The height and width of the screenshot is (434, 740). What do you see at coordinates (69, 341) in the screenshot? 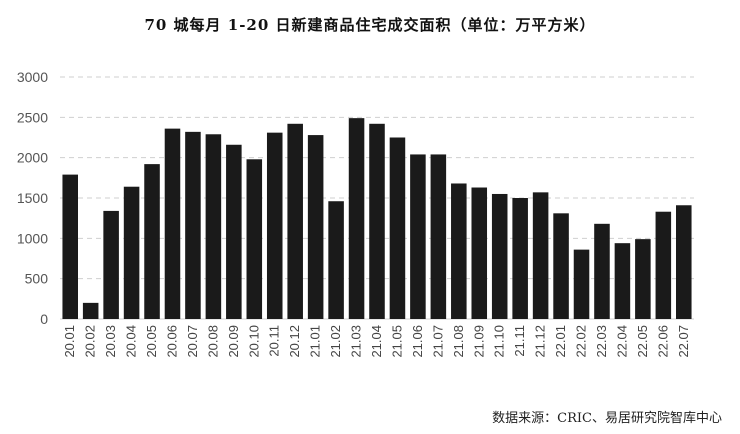
I see `x-tick-label: 20.01` at bounding box center [69, 341].